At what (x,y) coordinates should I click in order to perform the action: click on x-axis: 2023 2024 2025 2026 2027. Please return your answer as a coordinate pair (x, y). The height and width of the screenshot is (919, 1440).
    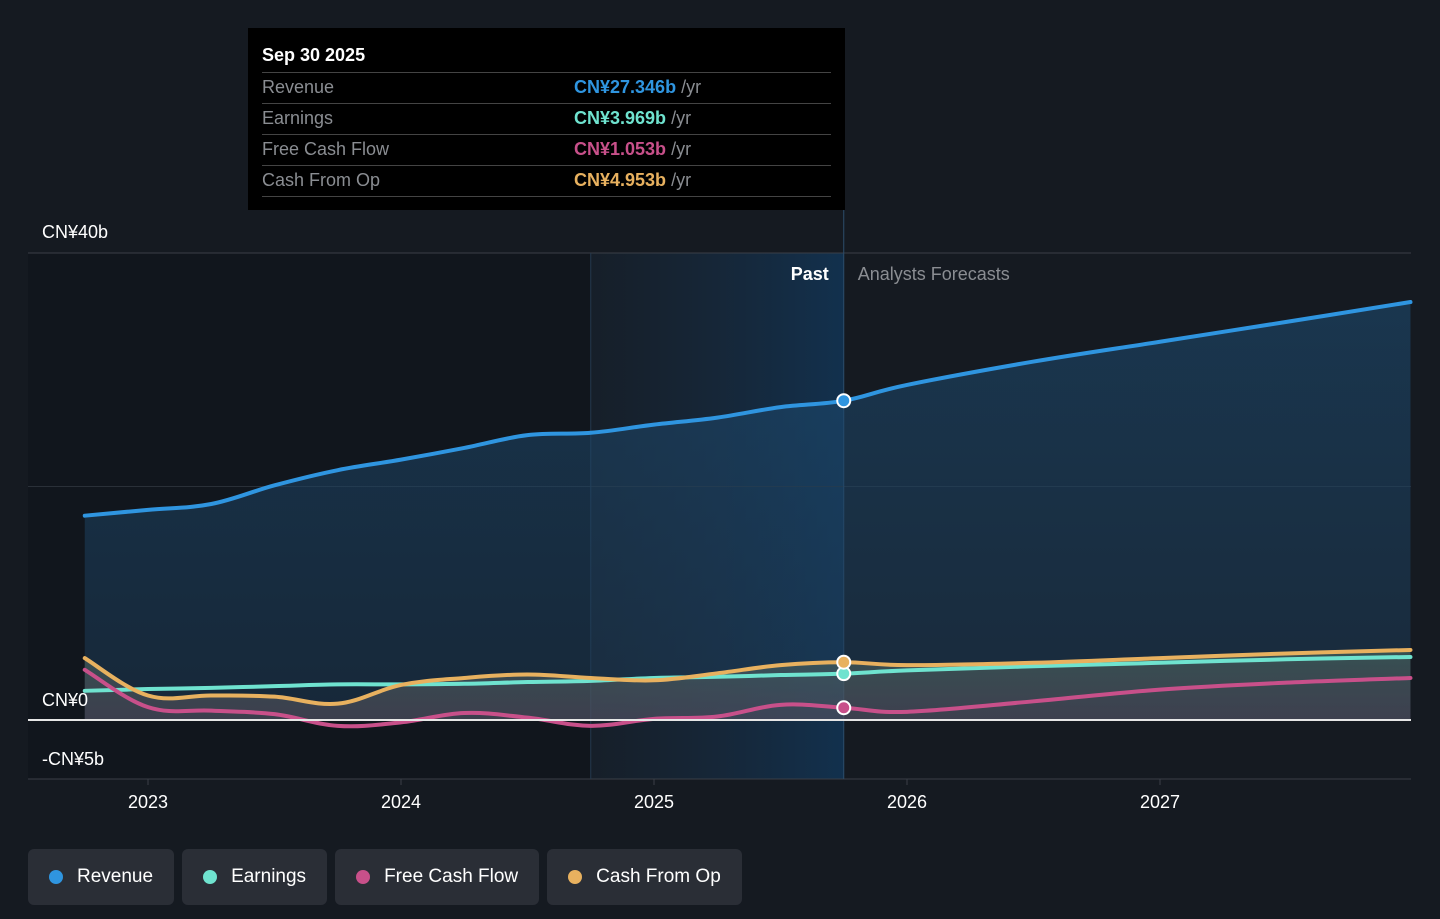
    Looking at the image, I should click on (654, 795).